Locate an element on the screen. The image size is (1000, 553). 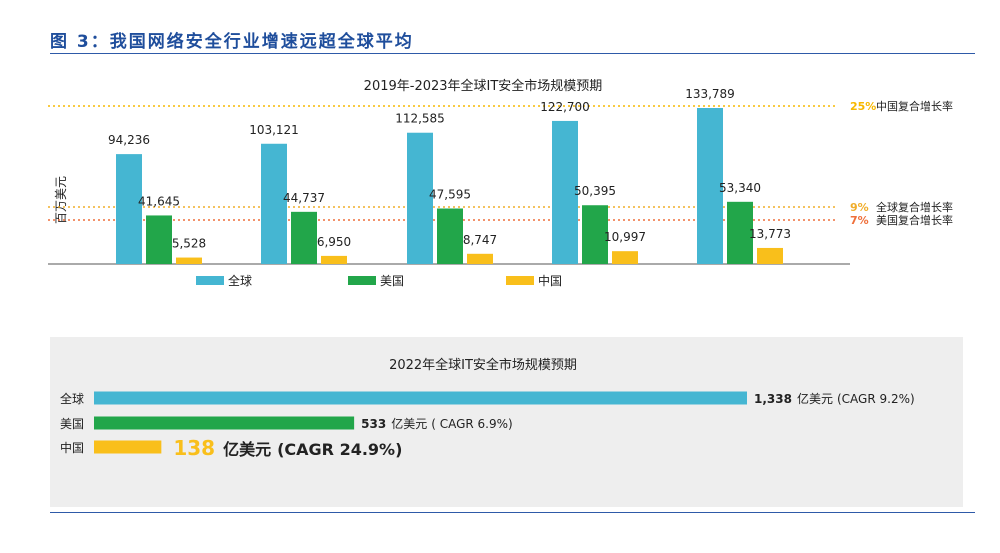
bottom-category-0: 全球 is located at coordinates (72, 398).